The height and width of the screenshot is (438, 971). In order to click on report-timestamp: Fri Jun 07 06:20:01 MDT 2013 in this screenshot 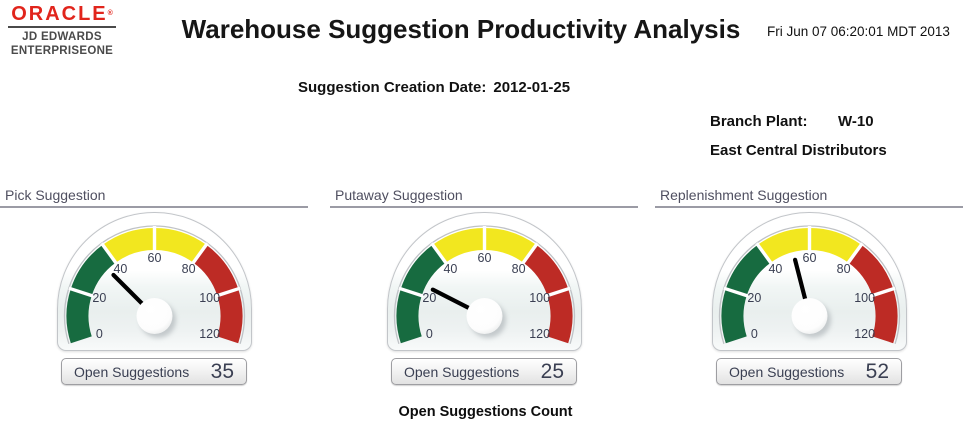, I will do `click(858, 31)`.